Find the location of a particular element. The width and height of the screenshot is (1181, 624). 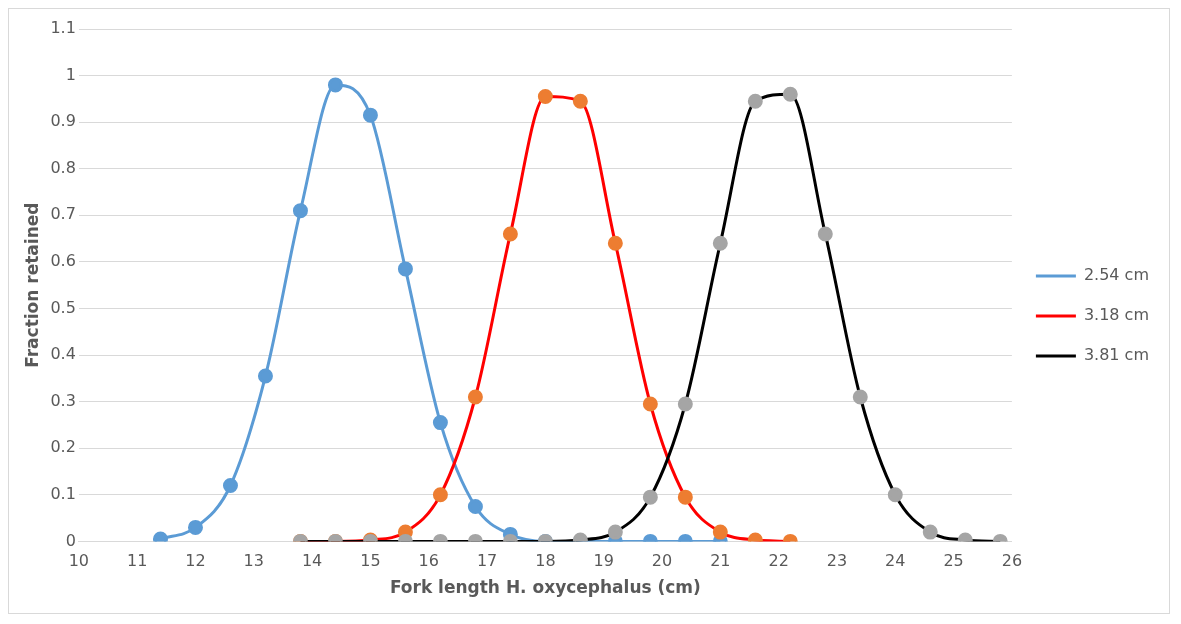

x-tick-label: 18 is located at coordinates (545, 561).